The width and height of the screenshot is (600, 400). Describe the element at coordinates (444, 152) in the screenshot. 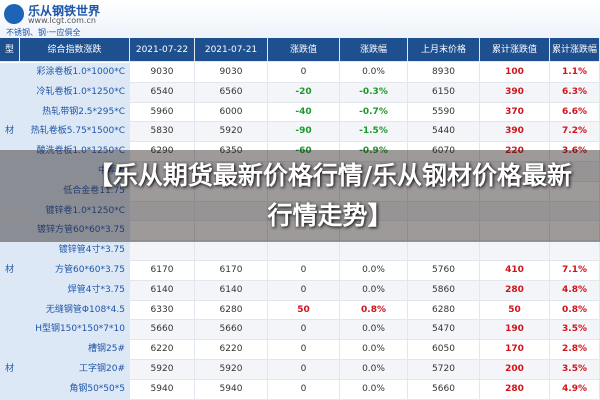

I see `table-cell: 6070` at that location.